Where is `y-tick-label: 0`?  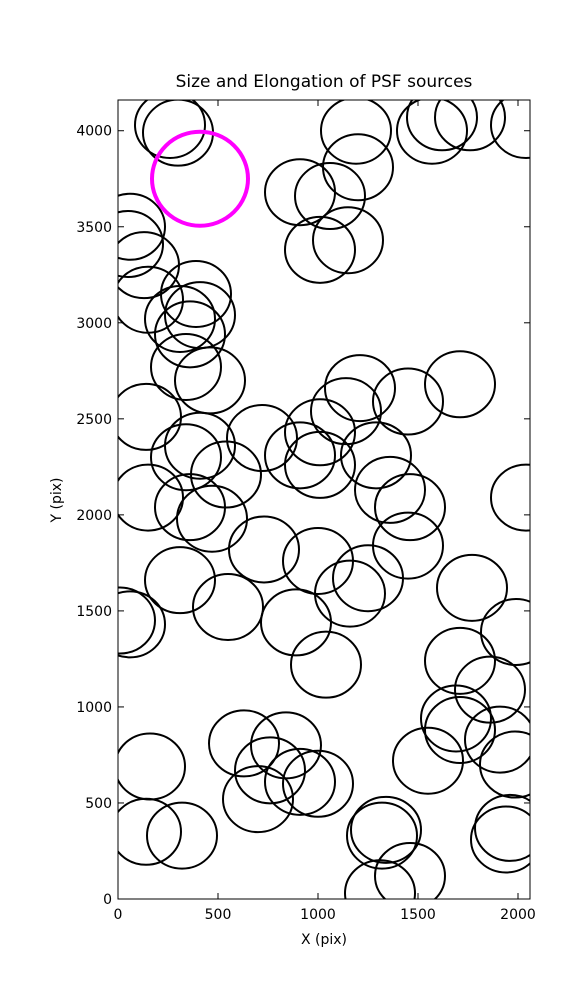 y-tick-label: 0 is located at coordinates (107, 900).